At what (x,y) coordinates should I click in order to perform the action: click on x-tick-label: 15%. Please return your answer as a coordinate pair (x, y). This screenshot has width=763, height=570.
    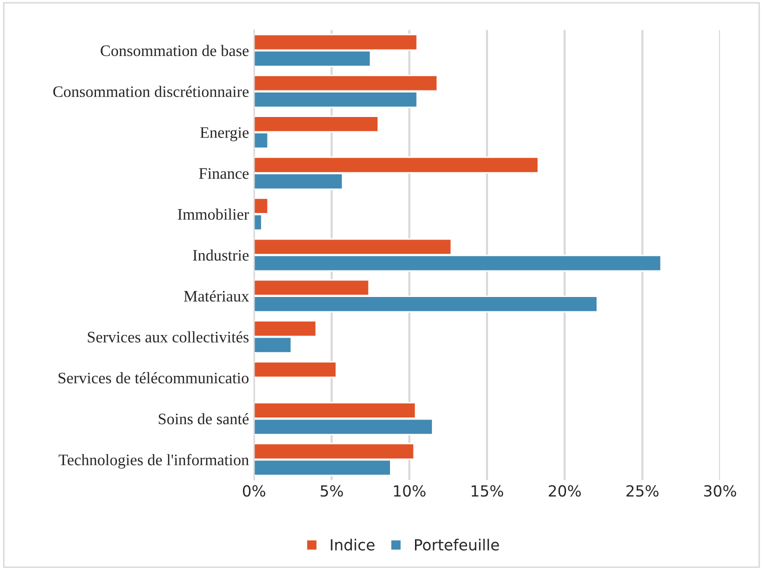
    Looking at the image, I should click on (488, 491).